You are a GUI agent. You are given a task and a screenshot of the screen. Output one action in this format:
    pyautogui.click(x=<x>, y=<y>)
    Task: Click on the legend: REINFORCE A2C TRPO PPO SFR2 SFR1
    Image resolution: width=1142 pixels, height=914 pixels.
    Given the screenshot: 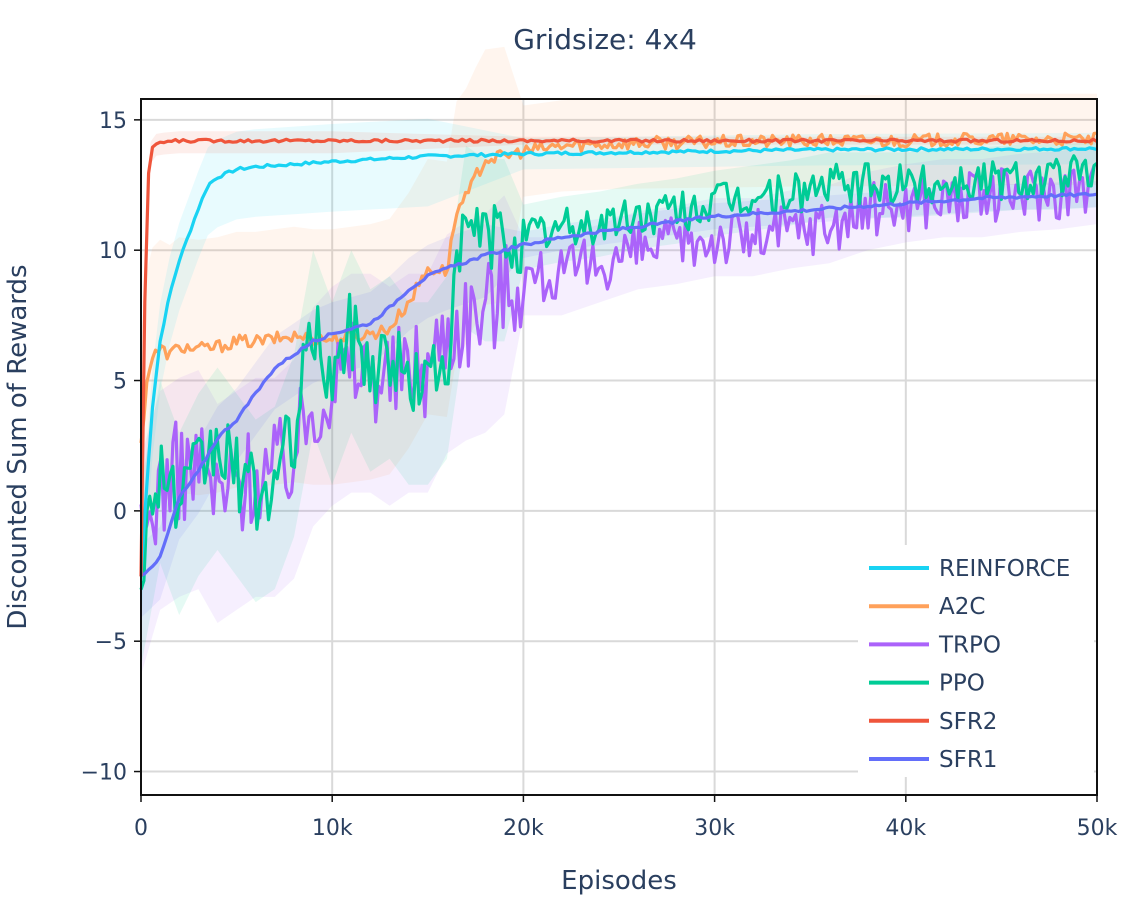 What is the action you would take?
    pyautogui.click(x=976, y=661)
    